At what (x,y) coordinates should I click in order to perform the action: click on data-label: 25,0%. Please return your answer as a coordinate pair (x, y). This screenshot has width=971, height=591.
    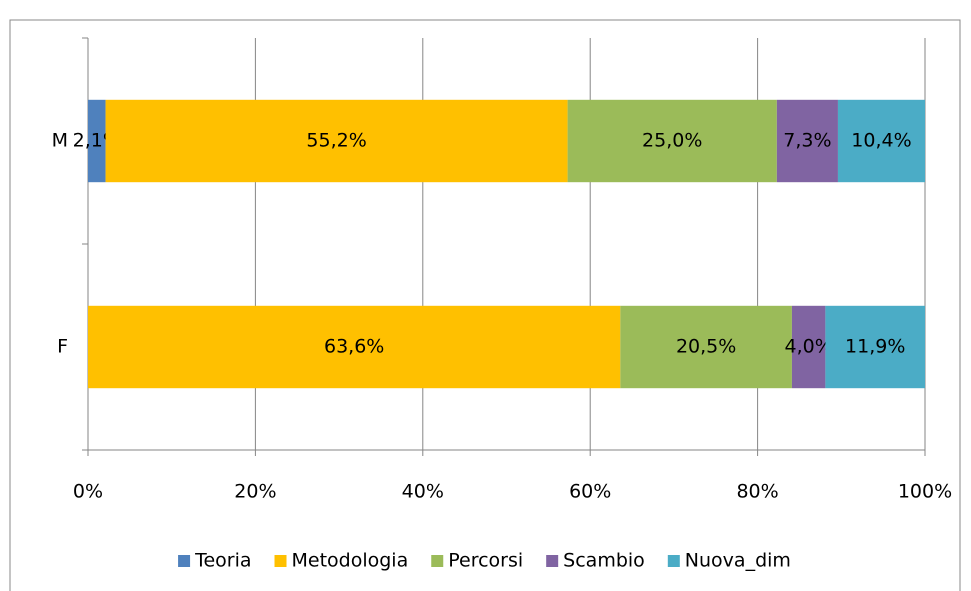
    Looking at the image, I should click on (672, 141).